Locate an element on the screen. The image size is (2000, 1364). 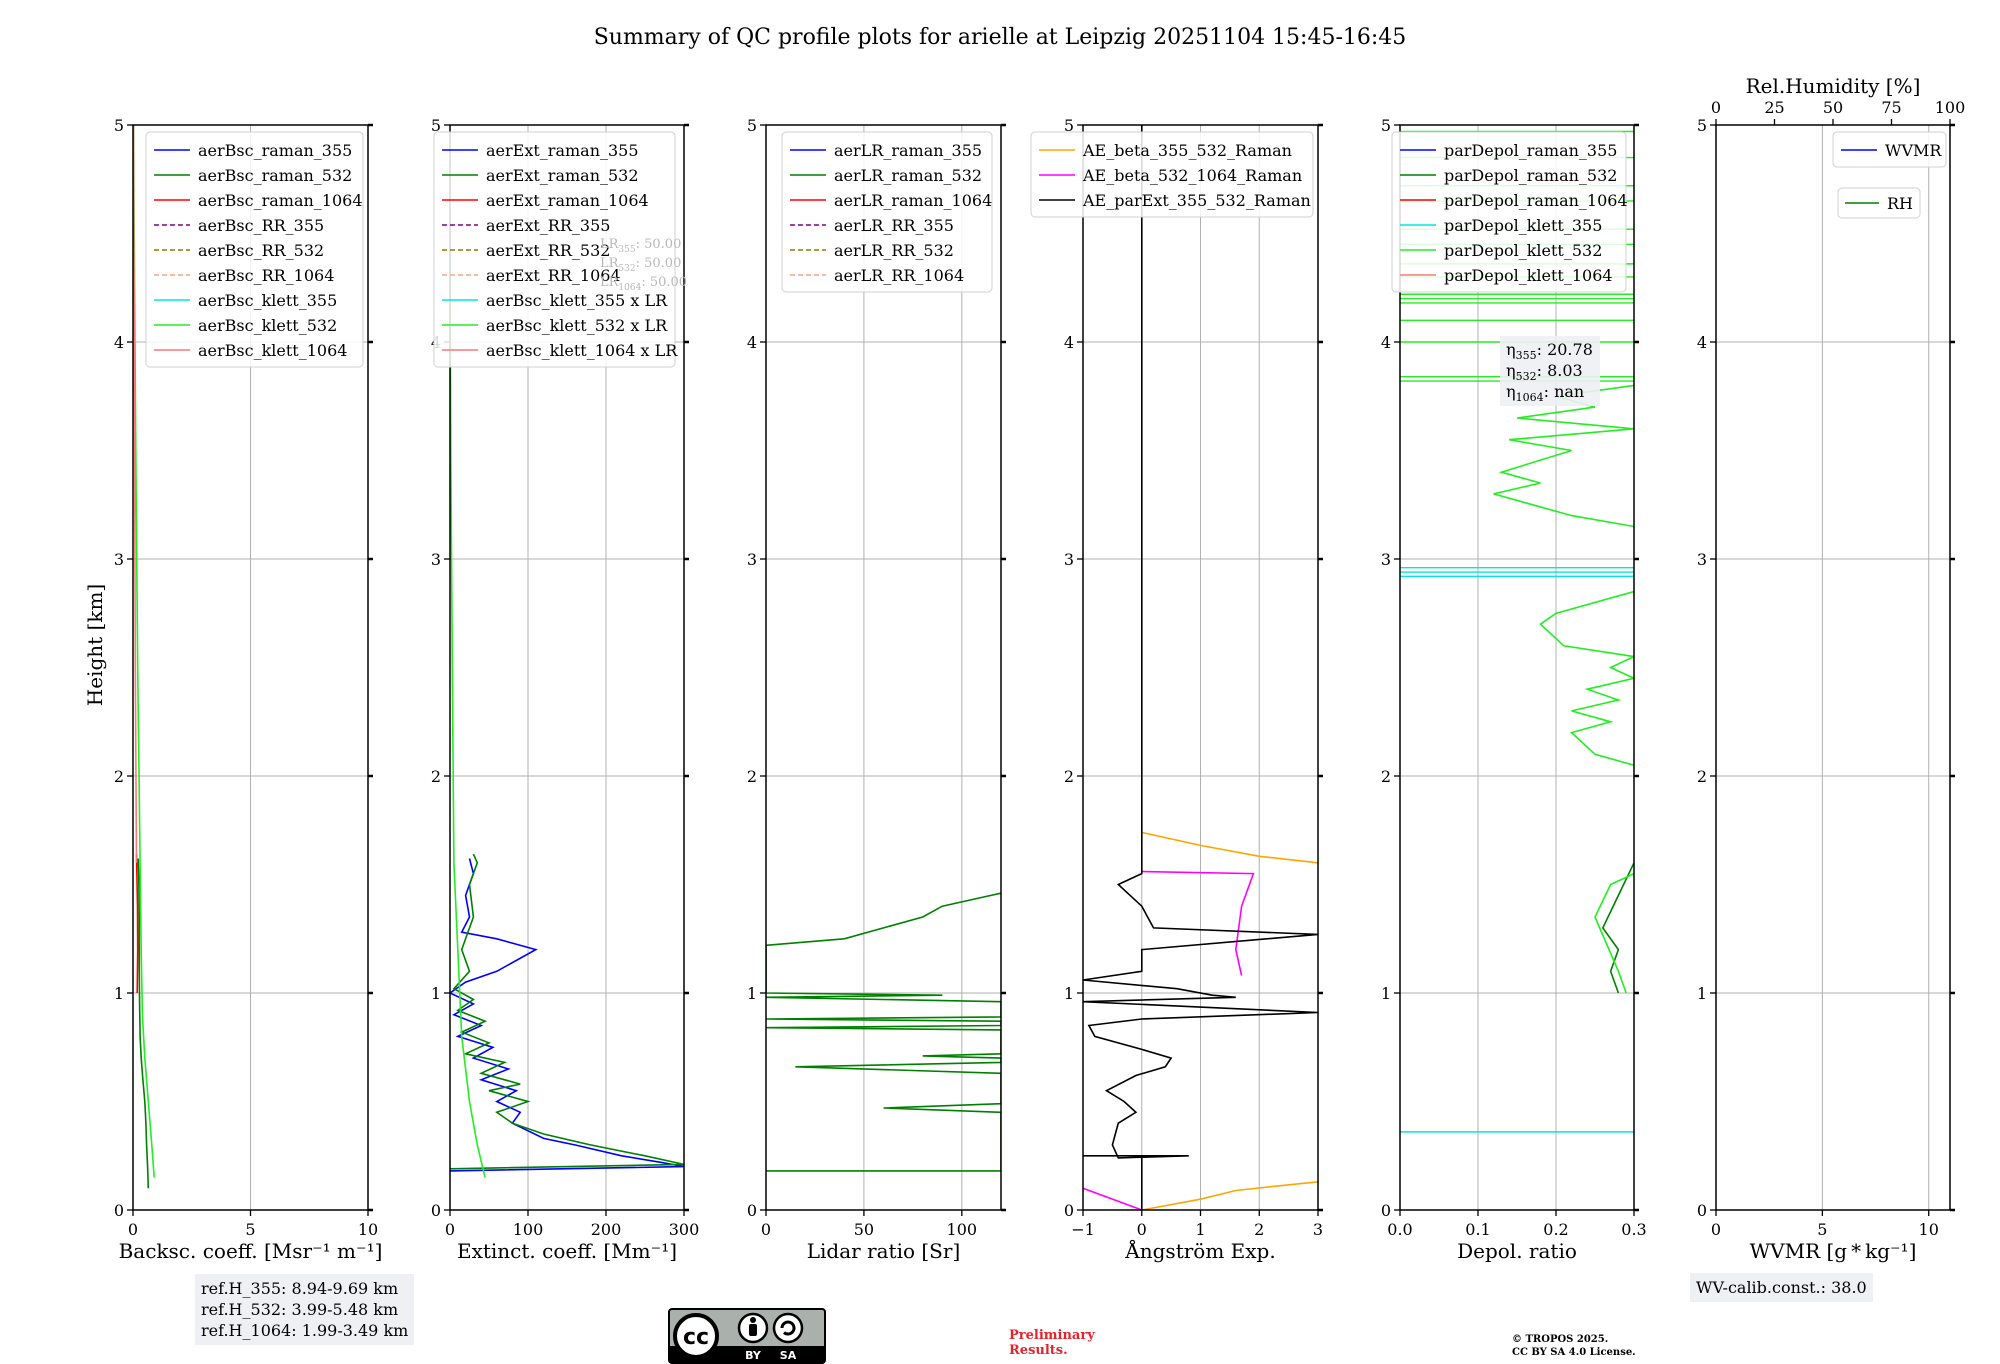
eta-annotation: η355: 20.78 is located at coordinates (1549, 351).